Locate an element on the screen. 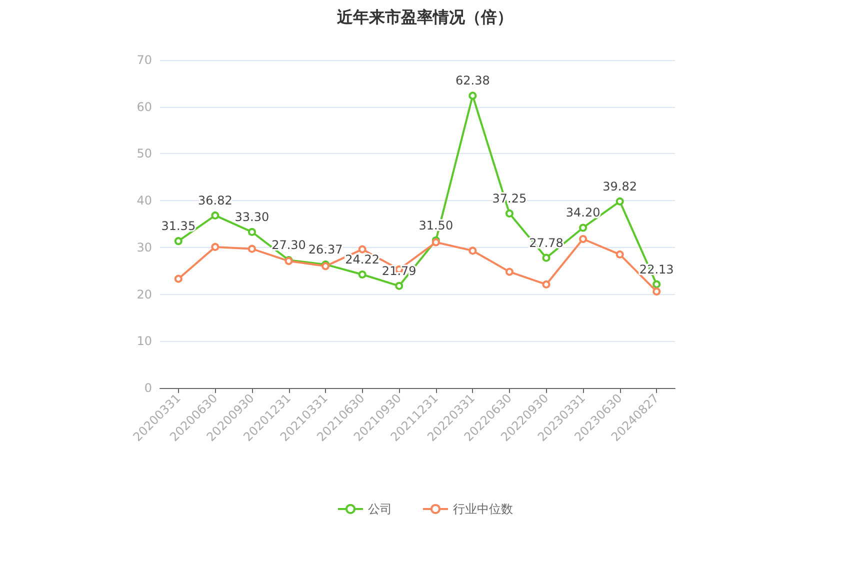  y-tick-label: 0 is located at coordinates (148, 388).